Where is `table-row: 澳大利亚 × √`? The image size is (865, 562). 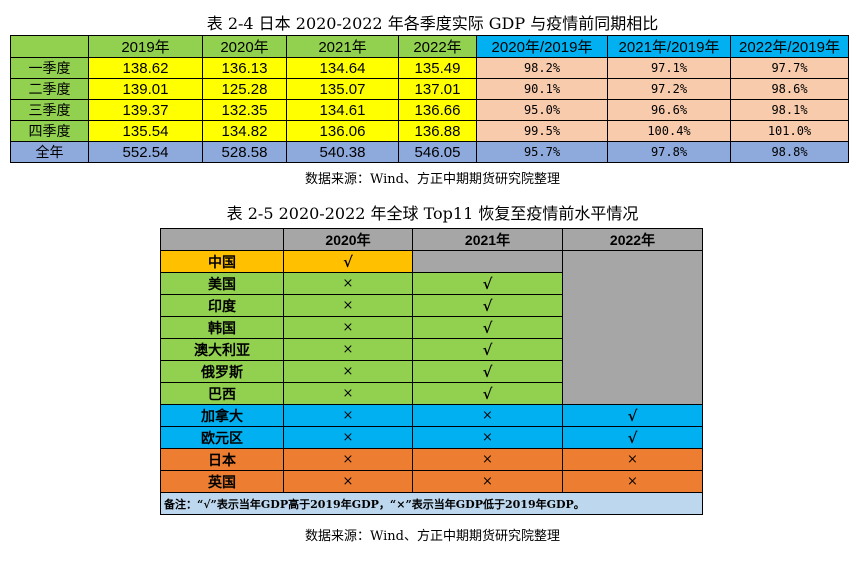 table-row: 澳大利亚 × √ is located at coordinates (431, 349).